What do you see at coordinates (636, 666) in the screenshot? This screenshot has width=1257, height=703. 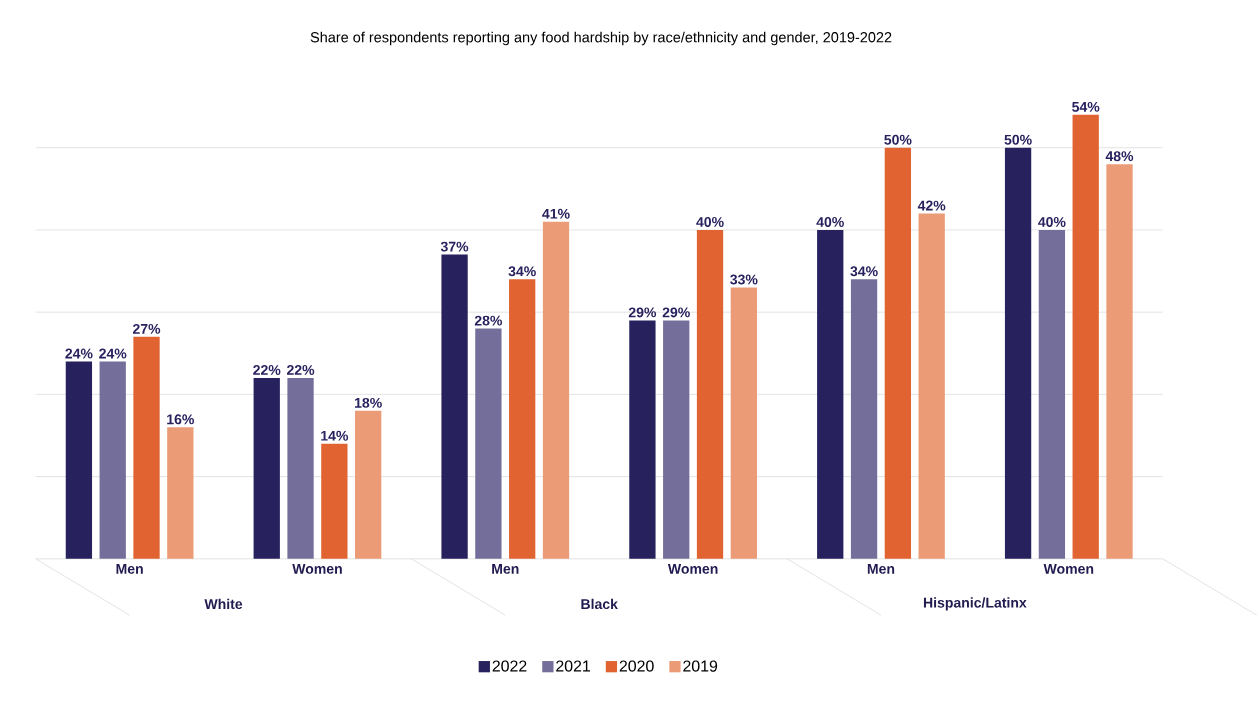 I see `legend-label: 2020` at bounding box center [636, 666].